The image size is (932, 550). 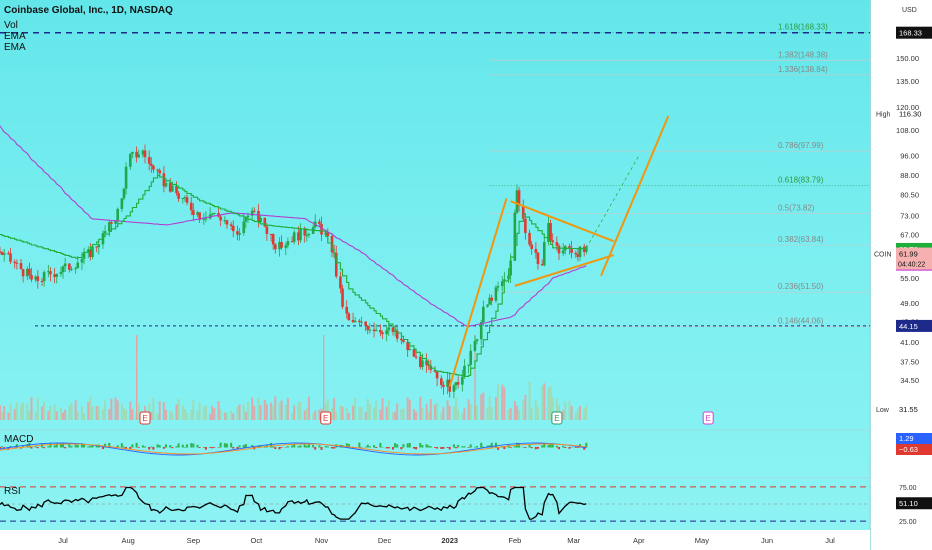 What do you see at coordinates (639, 540) in the screenshot?
I see `x-tick-label: Apr` at bounding box center [639, 540].